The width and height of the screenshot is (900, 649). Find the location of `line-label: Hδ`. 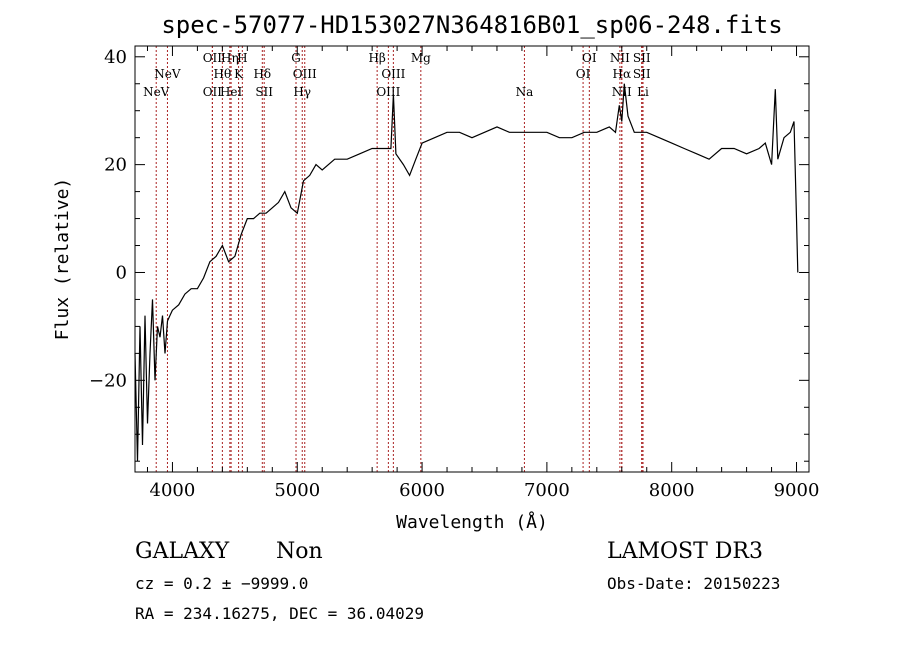

line-label: Hδ is located at coordinates (262, 74).